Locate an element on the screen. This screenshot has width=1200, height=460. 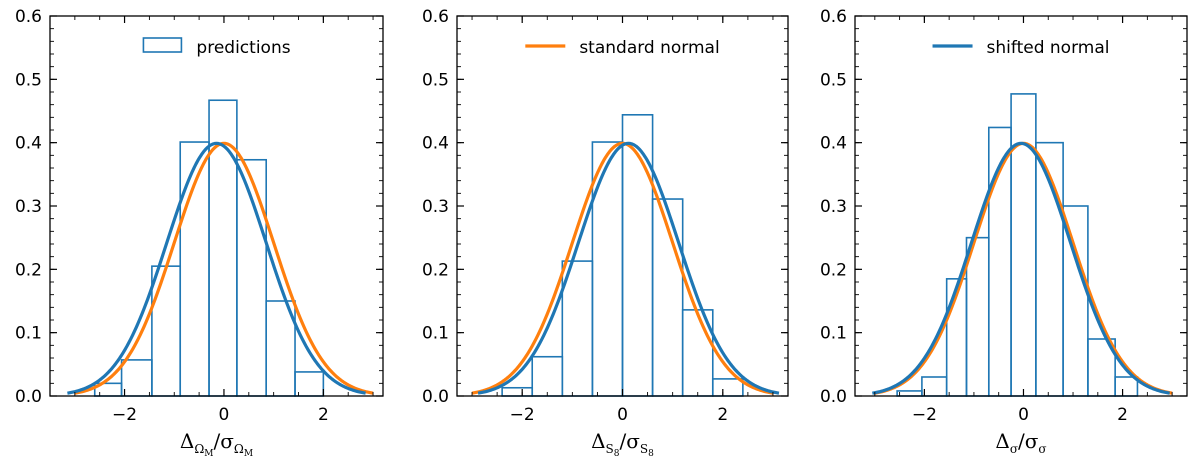
legend-label: standard normal is located at coordinates (649, 48).